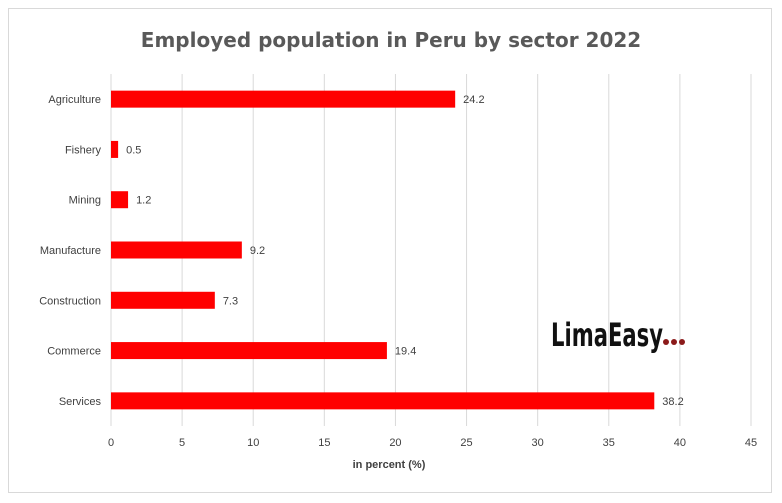 The height and width of the screenshot is (503, 782). I want to click on x-tick-label: 20, so click(395, 443).